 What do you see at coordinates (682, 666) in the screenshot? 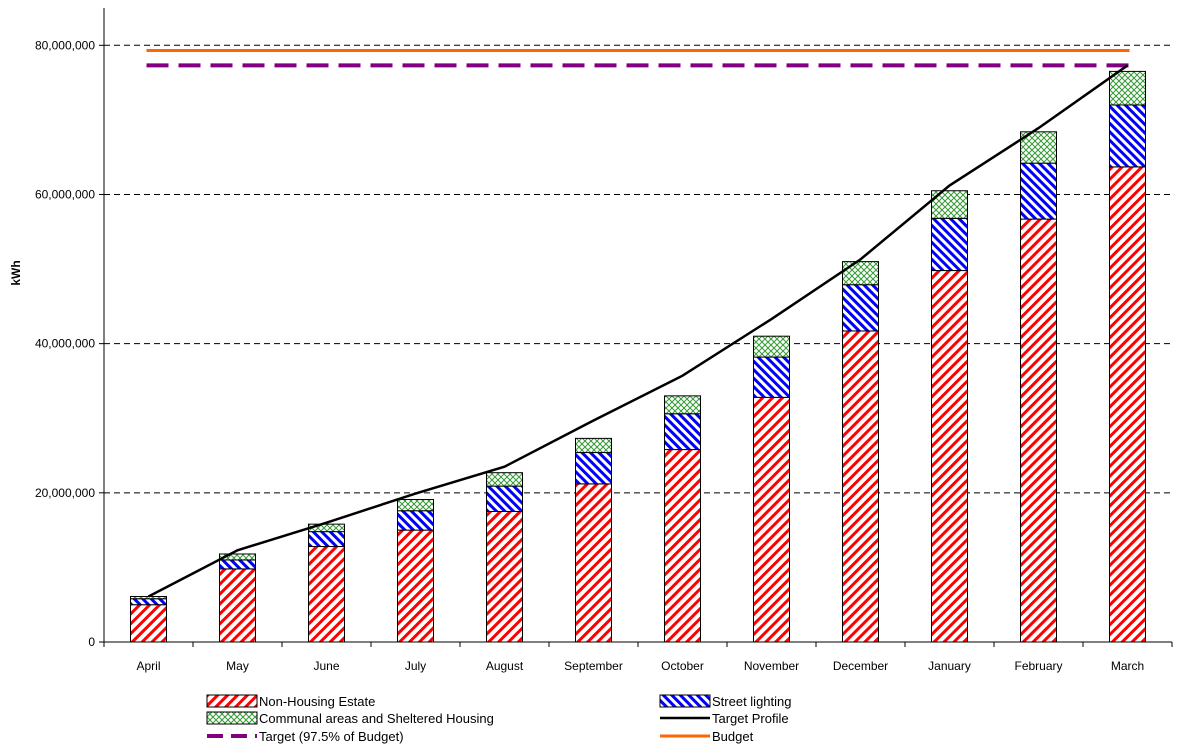
I see `x-tick-label: October` at bounding box center [682, 666].